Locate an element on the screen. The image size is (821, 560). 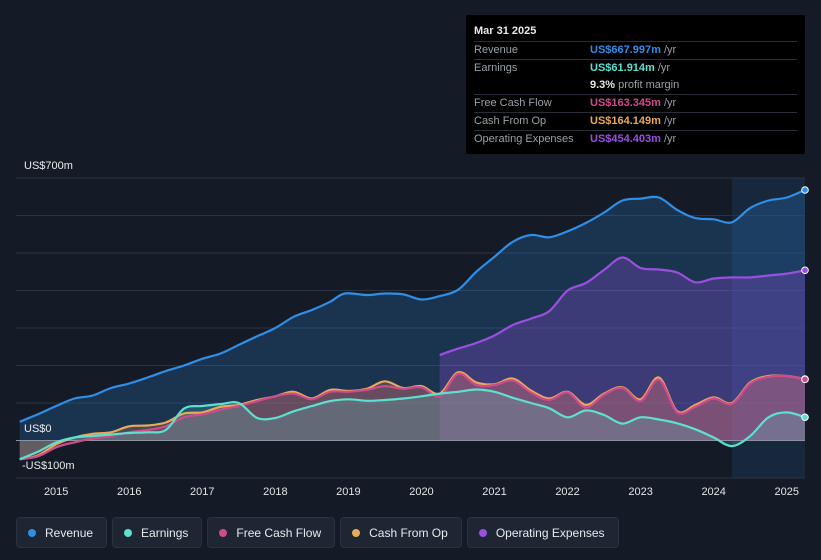
tooltip-label is located at coordinates (532, 85).